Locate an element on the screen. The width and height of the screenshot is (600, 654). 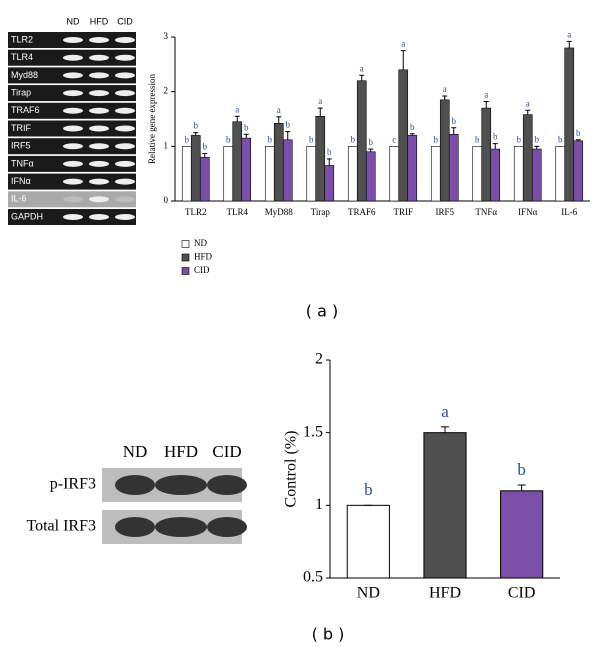
y-tick-label: 0 is located at coordinates (166, 200).